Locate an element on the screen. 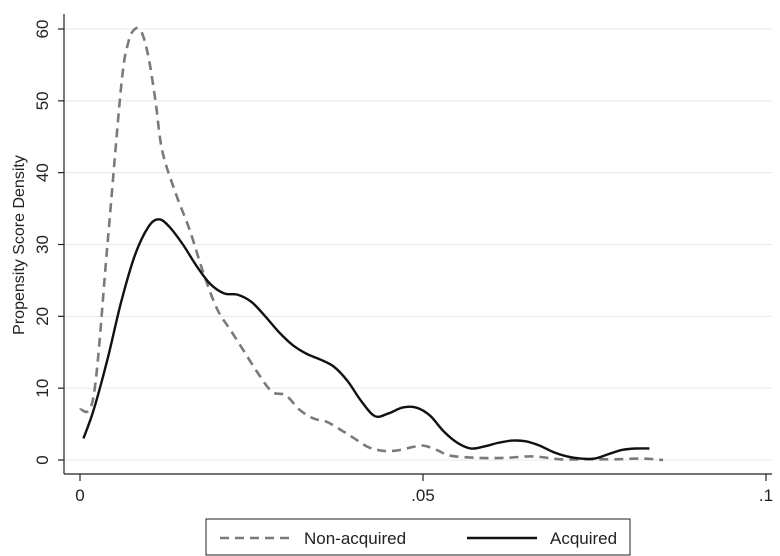 This screenshot has width=780, height=556. legend-label-non-acquired: Non-acquired is located at coordinates (355, 538).